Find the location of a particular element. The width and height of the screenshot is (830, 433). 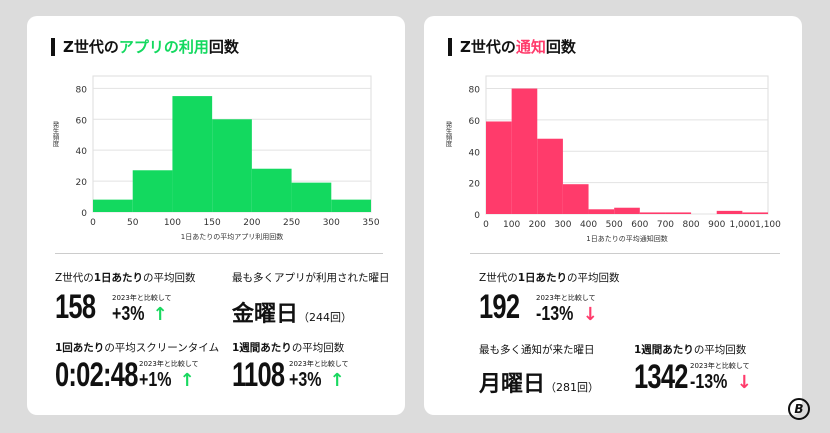

stat-label: 1回あたりの平均スクリーンタイム is located at coordinates (137, 348).